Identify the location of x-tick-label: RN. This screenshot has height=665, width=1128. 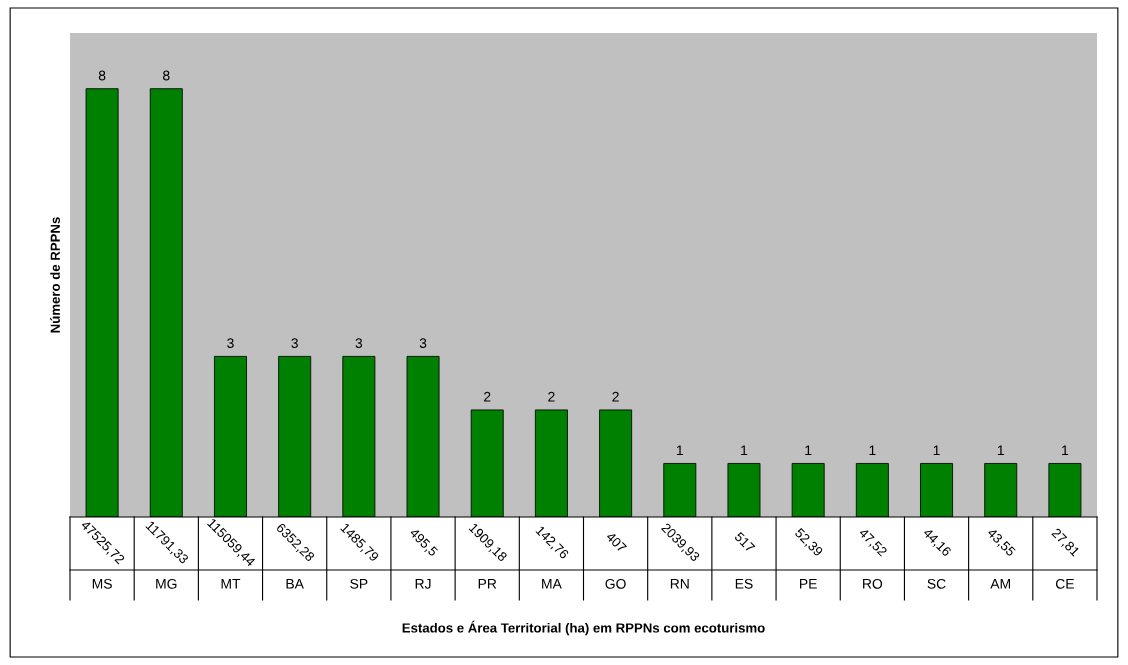
(679, 584).